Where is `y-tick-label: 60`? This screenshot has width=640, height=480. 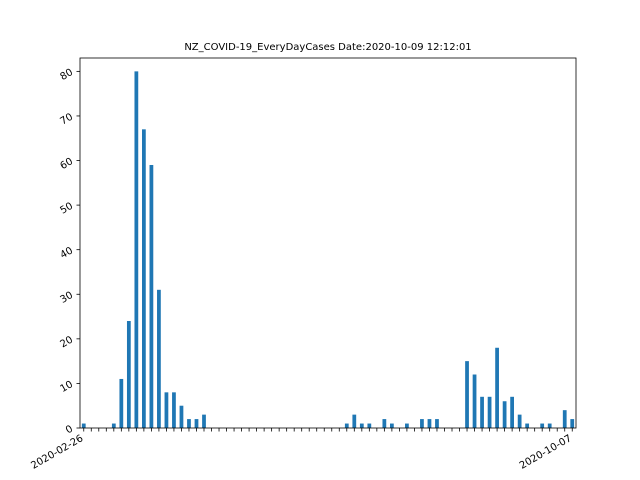 y-tick-label: 60 is located at coordinates (66, 164).